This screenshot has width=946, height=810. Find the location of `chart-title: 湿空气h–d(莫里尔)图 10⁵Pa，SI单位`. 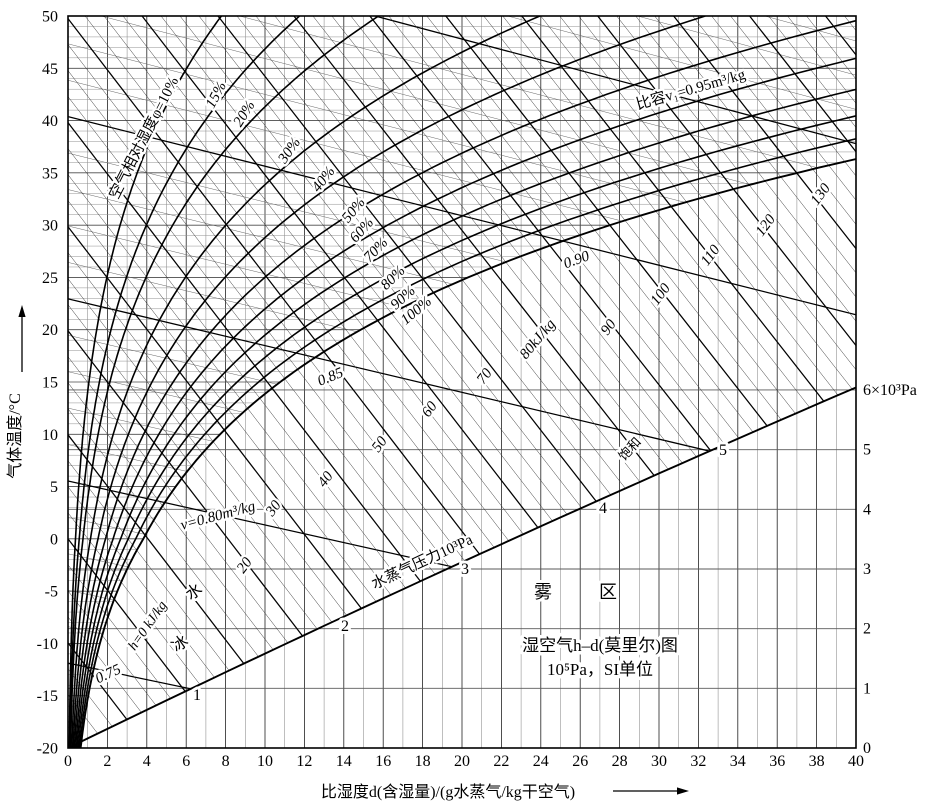

chart-title: 湿空气h–d(莫里尔)图 10⁵Pa，SI单位 is located at coordinates (600, 658).